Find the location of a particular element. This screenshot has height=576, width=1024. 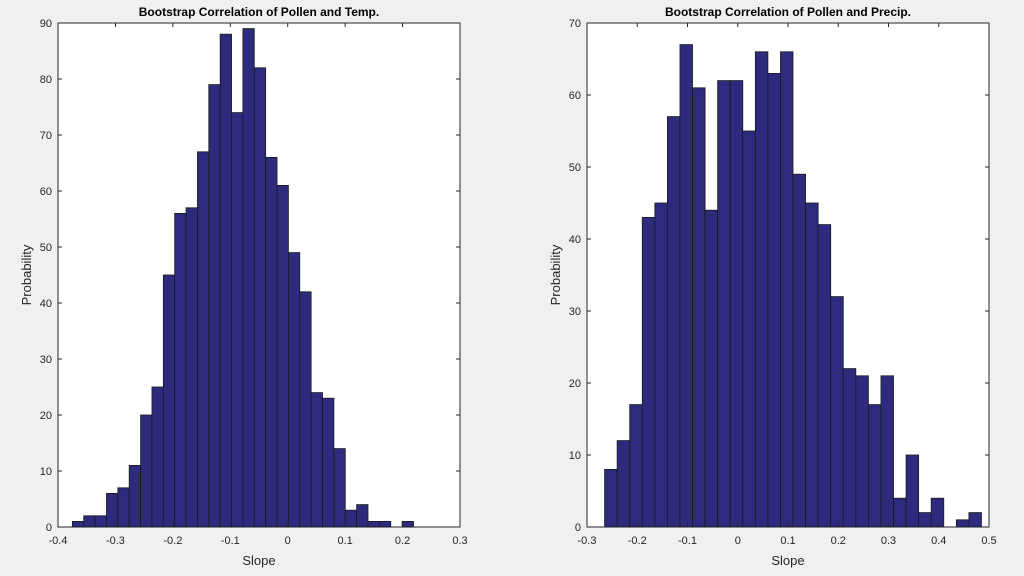

x-tick-label: -0.4 is located at coordinates (58, 541).